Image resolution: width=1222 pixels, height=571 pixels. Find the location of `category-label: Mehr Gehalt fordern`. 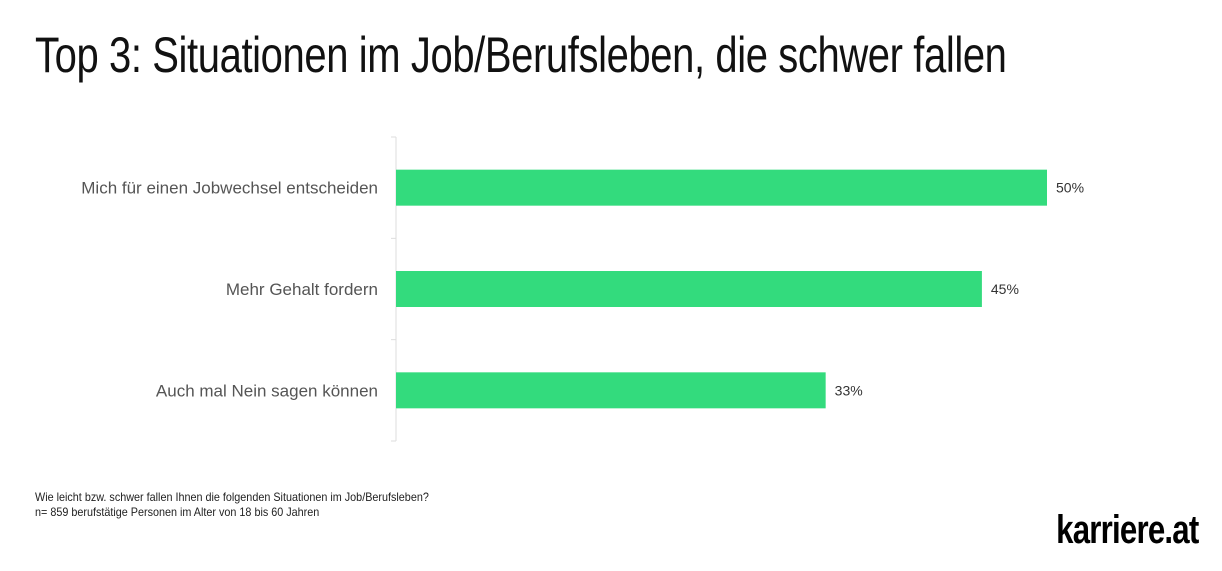

category-label: Mehr Gehalt fordern is located at coordinates (302, 289).